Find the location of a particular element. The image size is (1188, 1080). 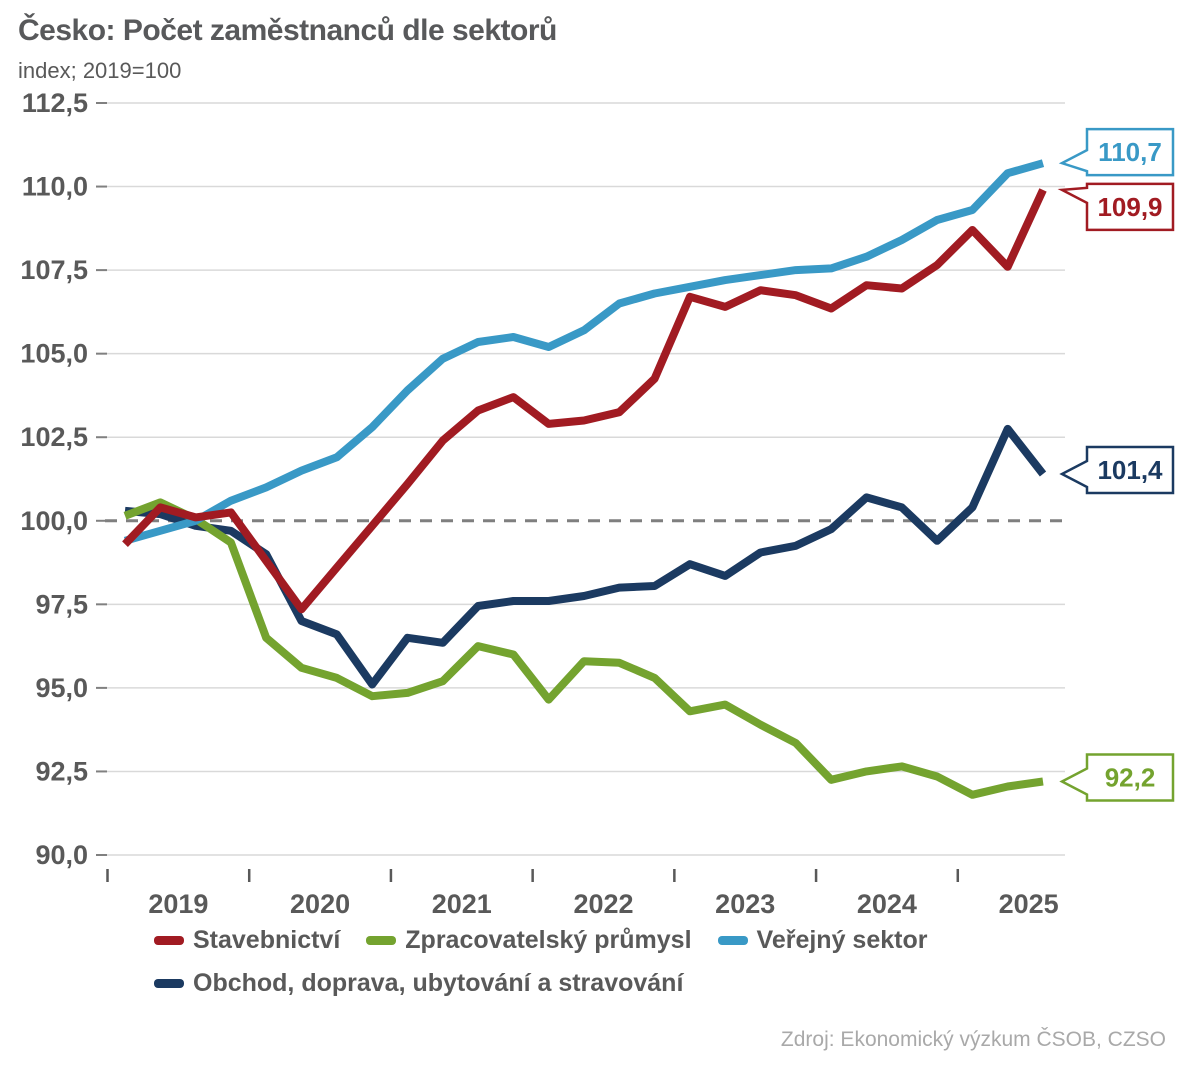

x-year-label: 2022 is located at coordinates (603, 904).